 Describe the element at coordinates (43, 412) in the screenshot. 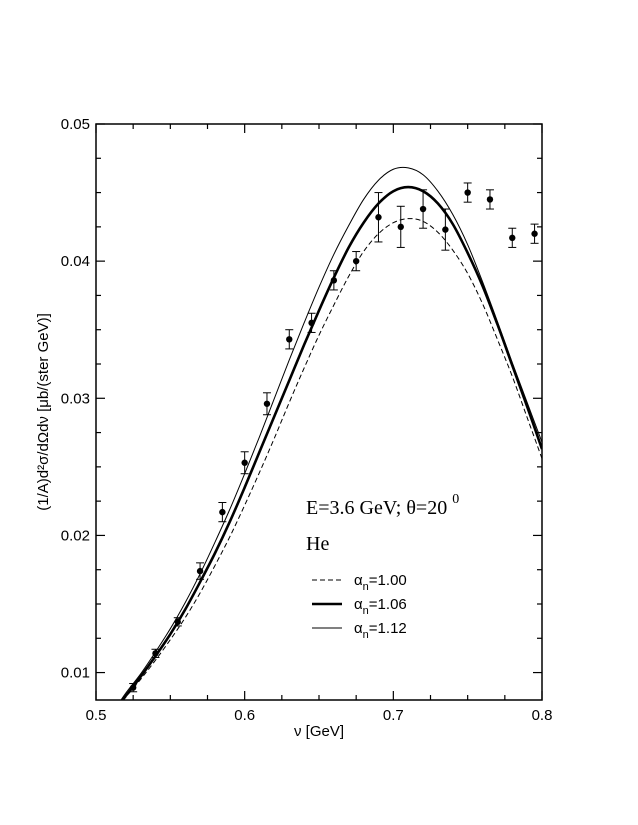

I see `y-axis-title: (1/A)d²σ/dΩdν [μb/(ster GeV)]` at that location.